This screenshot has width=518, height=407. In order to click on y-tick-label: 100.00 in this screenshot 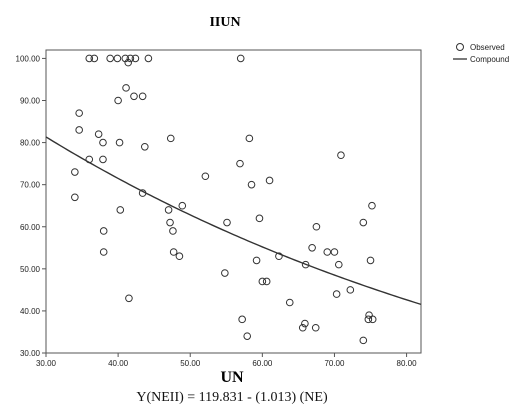, I will do `click(28, 58)`.